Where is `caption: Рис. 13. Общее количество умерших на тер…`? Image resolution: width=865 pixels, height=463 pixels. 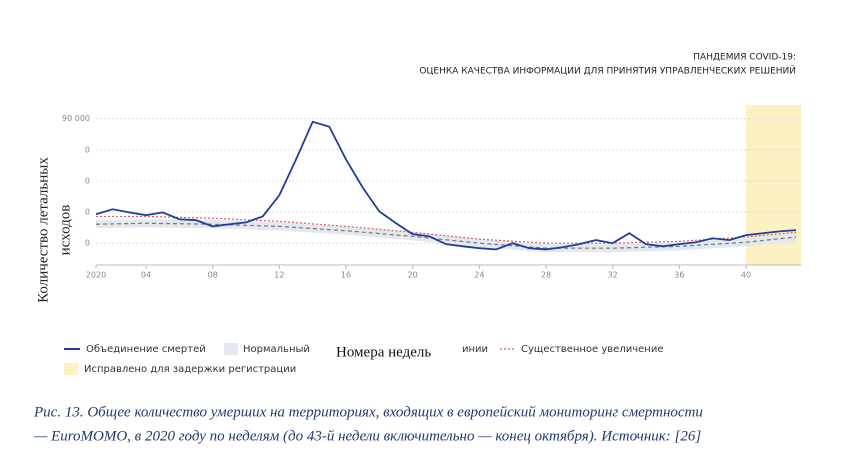
caption: Рис. 13. Общее количество умерших на тер… is located at coordinates (368, 412).